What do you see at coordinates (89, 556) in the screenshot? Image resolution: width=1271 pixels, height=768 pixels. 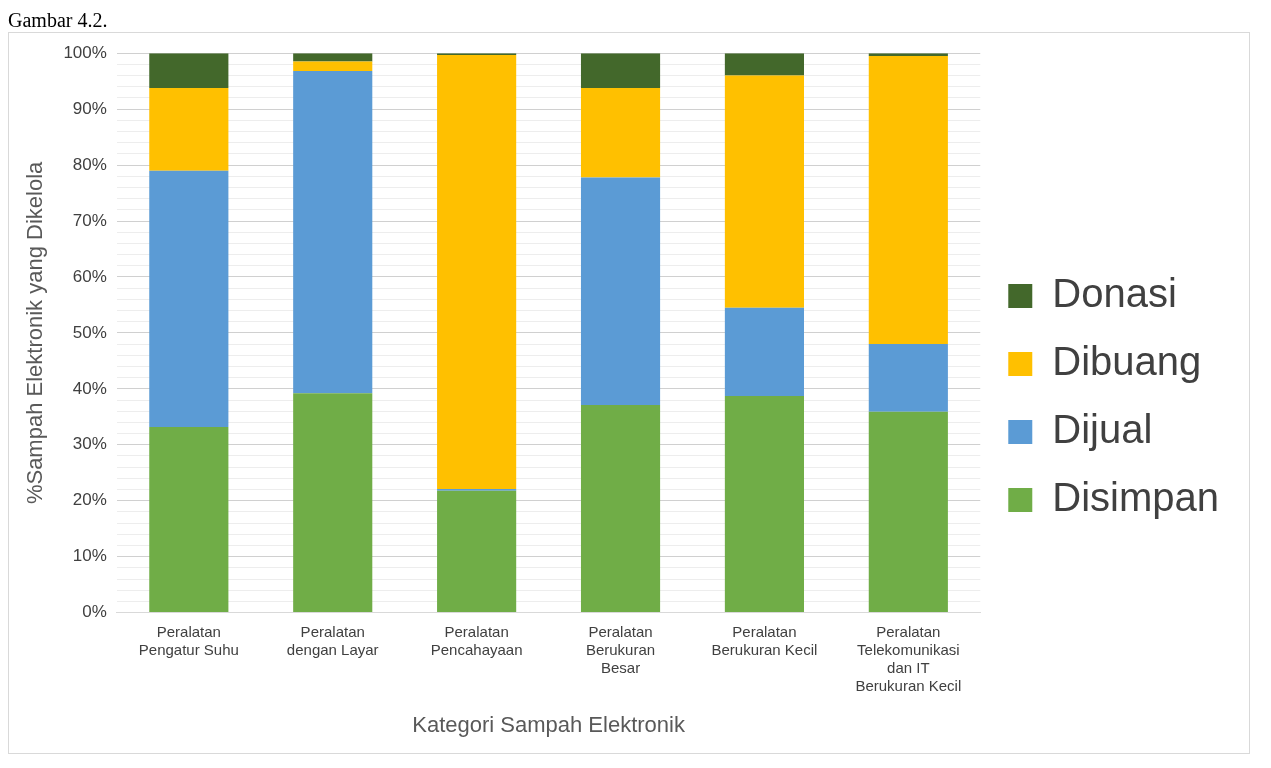 I see `y-tick-label: 10%` at bounding box center [89, 556].